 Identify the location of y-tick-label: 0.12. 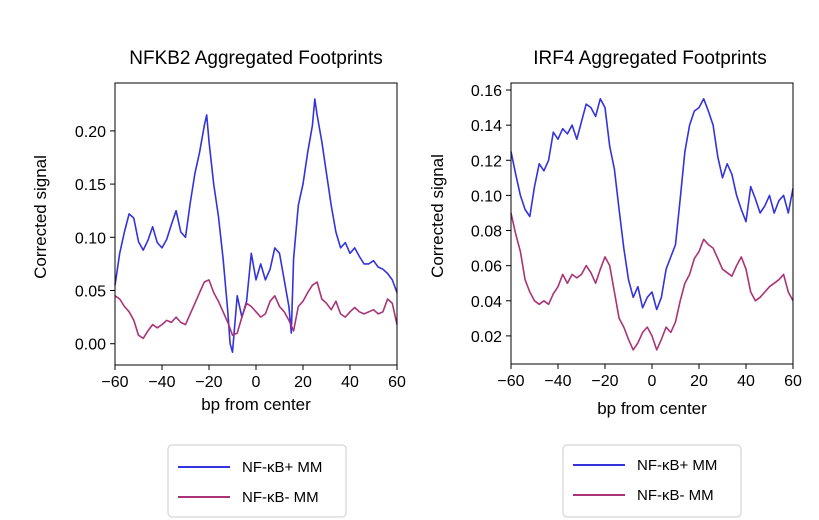
(486, 161).